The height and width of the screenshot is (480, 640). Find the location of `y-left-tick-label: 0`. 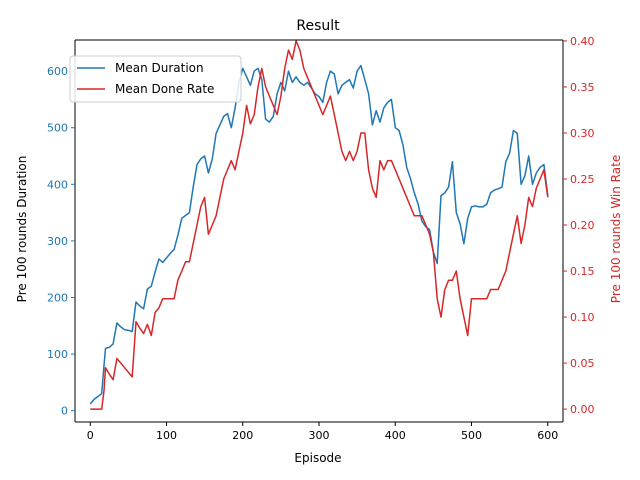

y-left-tick-label: 0 is located at coordinates (64, 411).